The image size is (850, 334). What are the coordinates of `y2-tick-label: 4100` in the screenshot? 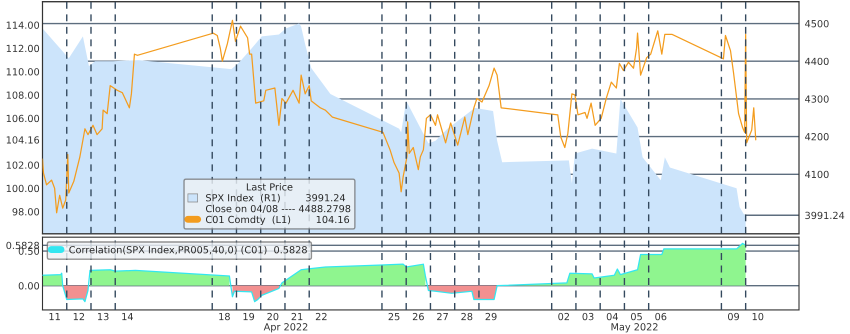 It's located at (817, 174).